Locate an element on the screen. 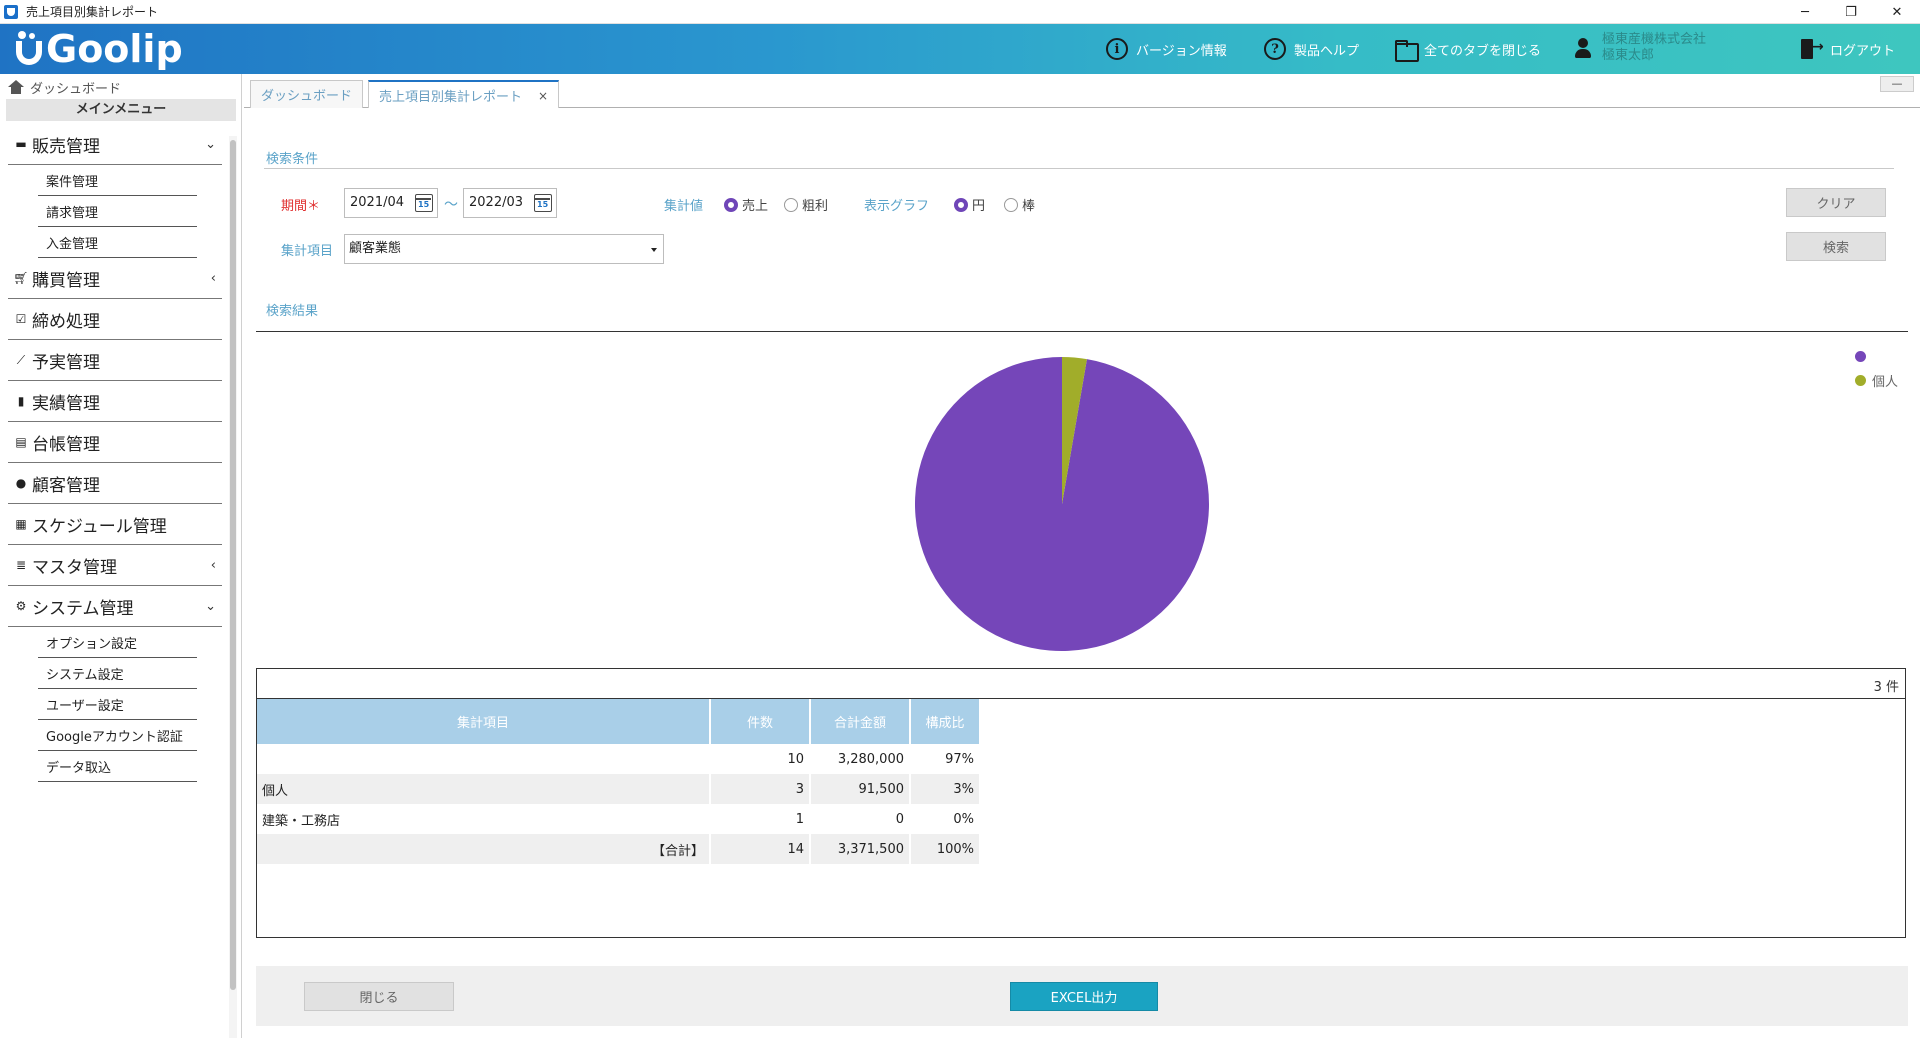 The width and height of the screenshot is (1920, 1038). clear-button: クリア is located at coordinates (1836, 202).